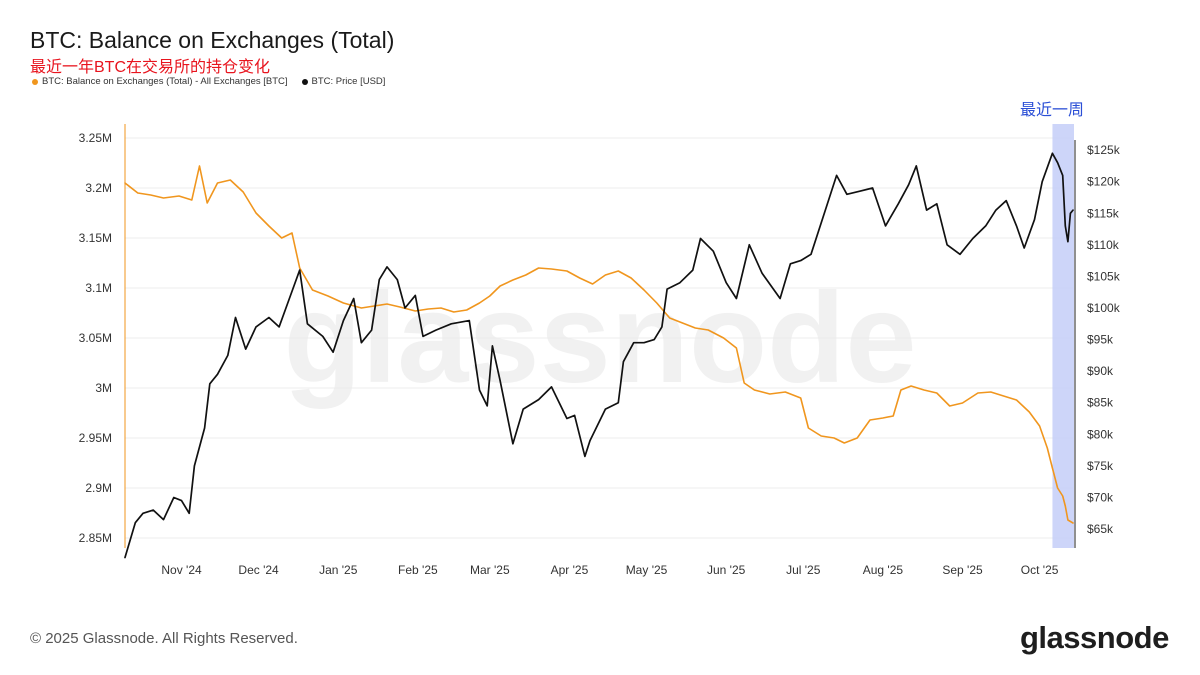 This screenshot has height=675, width=1200. Describe the element at coordinates (95, 238) in the screenshot. I see `y-left-tick-label: 3.15M` at that location.